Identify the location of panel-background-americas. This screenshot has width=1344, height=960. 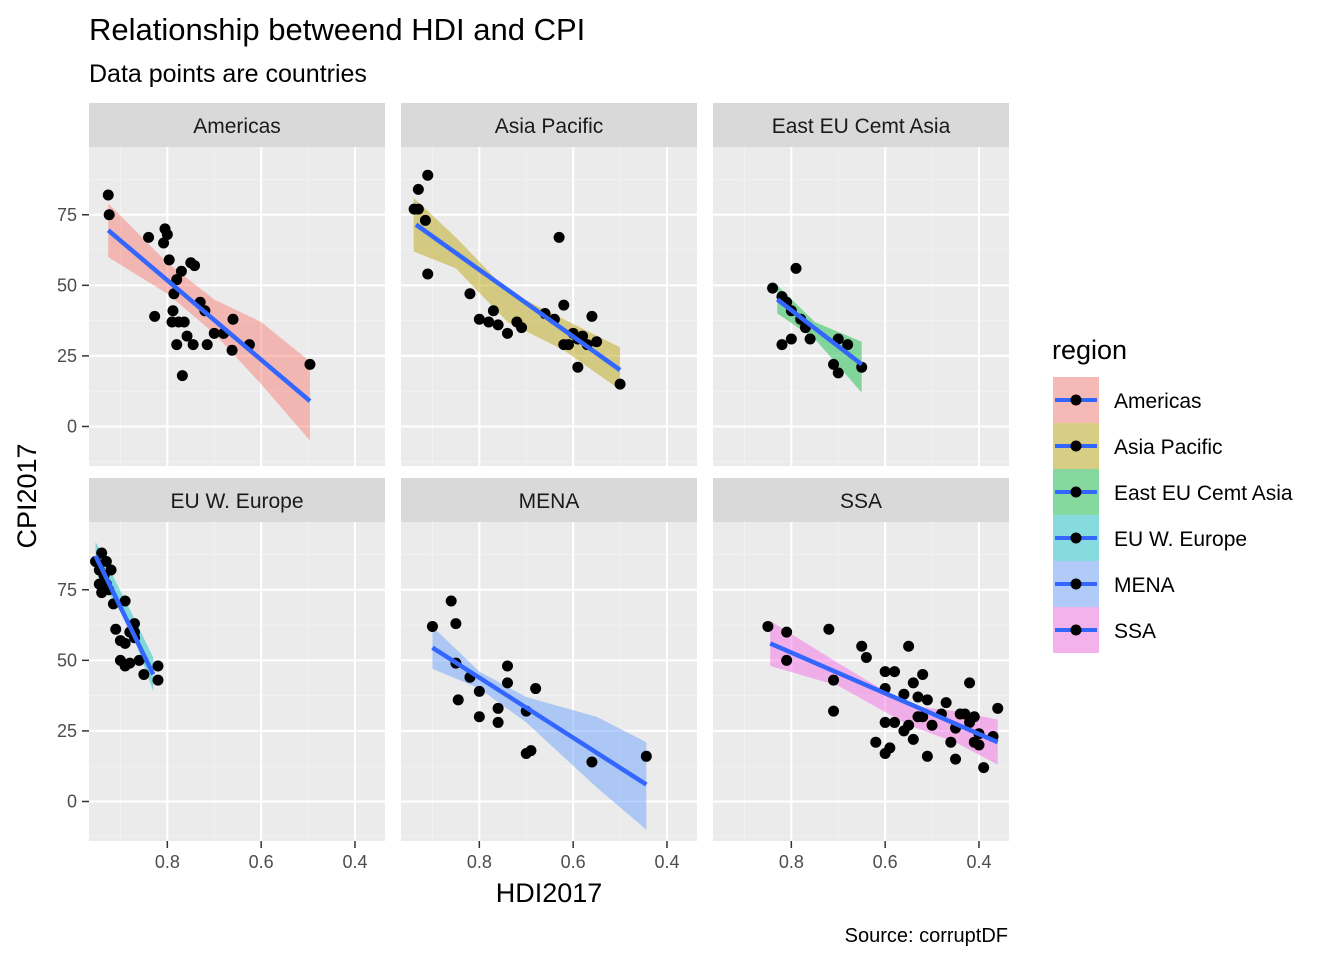
(237, 306).